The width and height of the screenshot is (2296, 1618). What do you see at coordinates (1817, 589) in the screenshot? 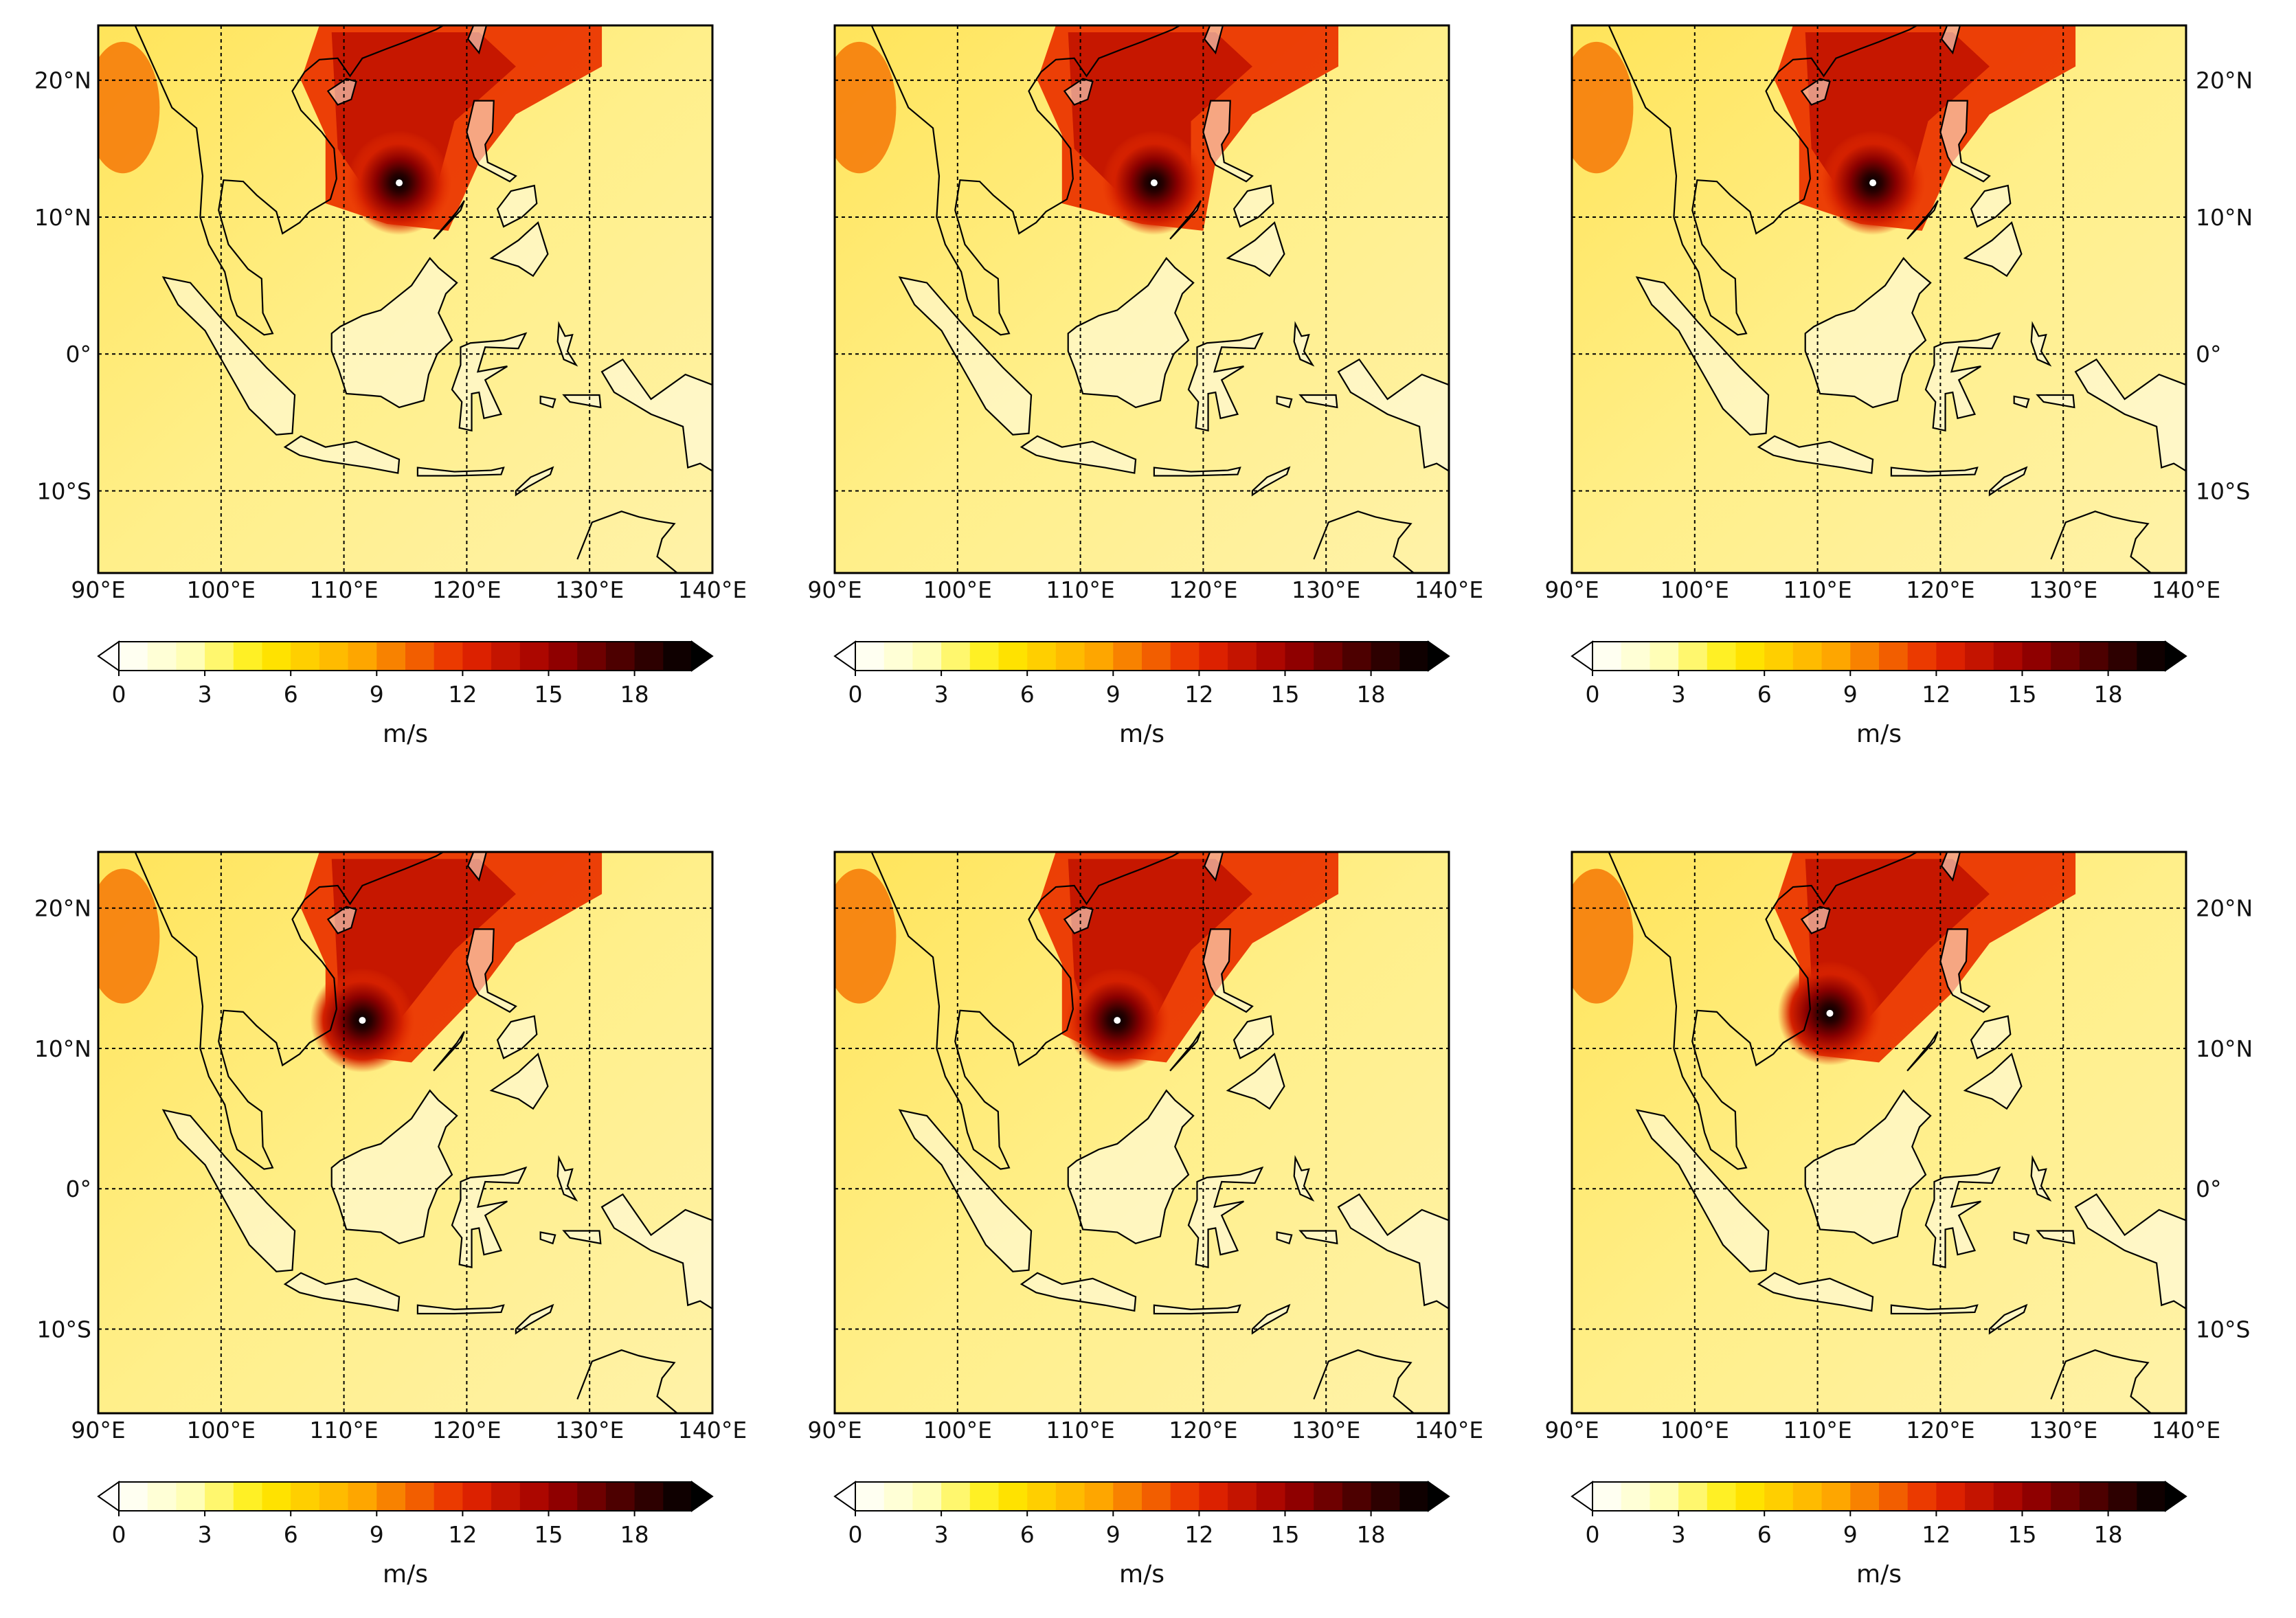
I see `lon-tick-label: 110°E` at bounding box center [1817, 589].